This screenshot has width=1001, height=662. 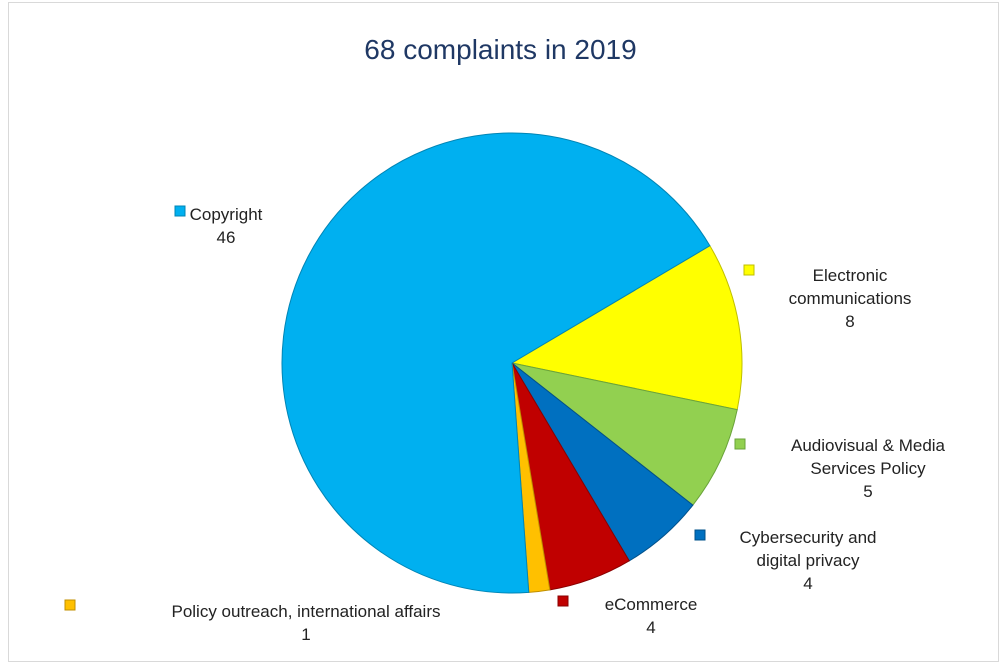 I want to click on data-label-value-audiovisual-media-services-policy: 5, so click(x=867, y=491).